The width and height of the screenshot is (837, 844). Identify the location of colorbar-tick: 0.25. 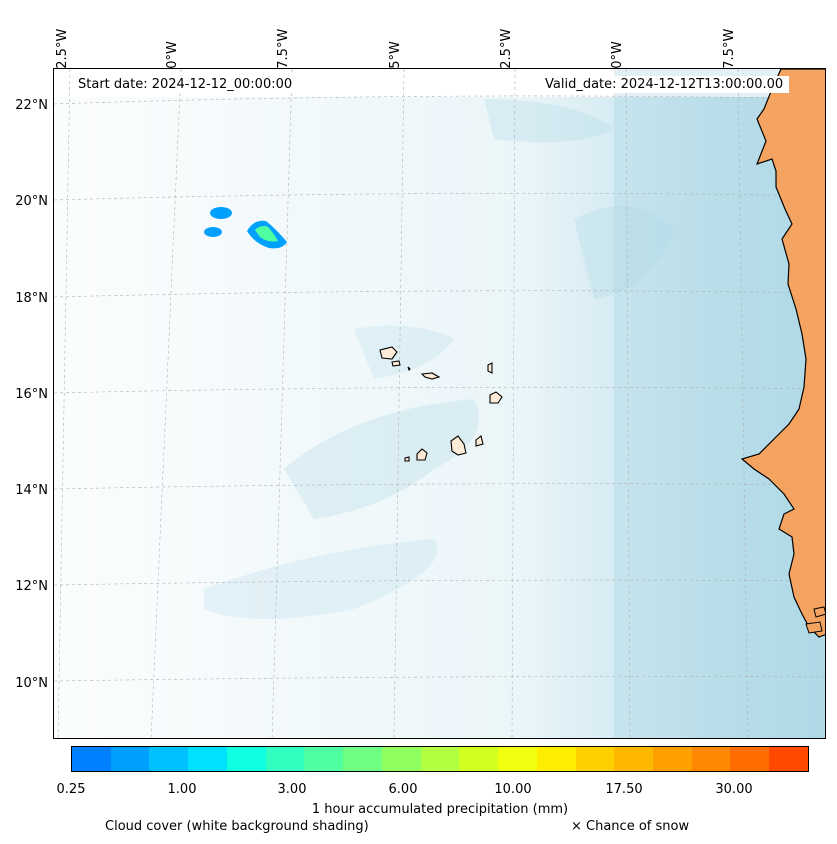
(71, 789).